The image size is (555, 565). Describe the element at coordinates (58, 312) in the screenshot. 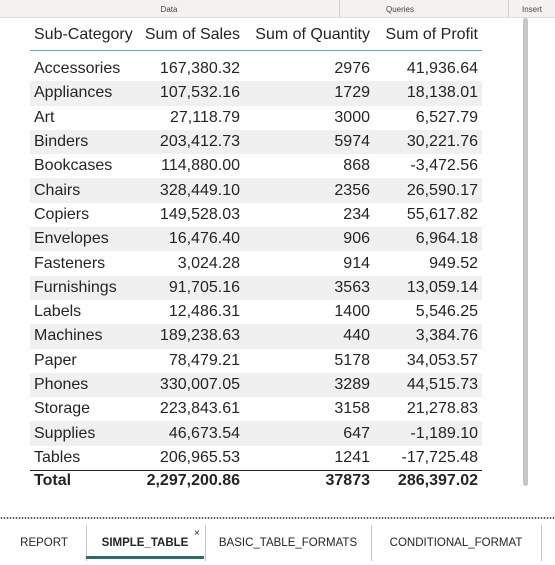

I see `cell-sub-category: Labels` at that location.